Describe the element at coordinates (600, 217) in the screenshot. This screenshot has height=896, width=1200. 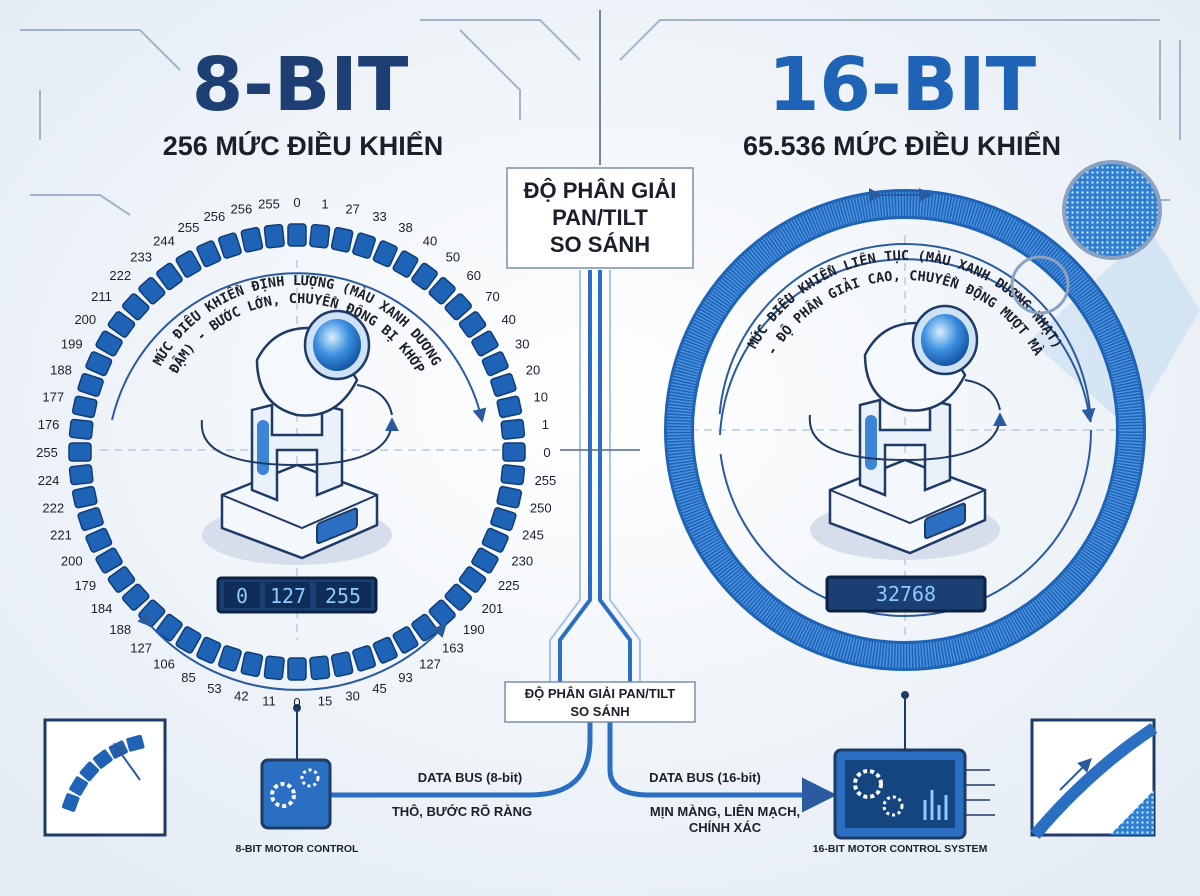
I see `center-title: PAN/TILT` at that location.